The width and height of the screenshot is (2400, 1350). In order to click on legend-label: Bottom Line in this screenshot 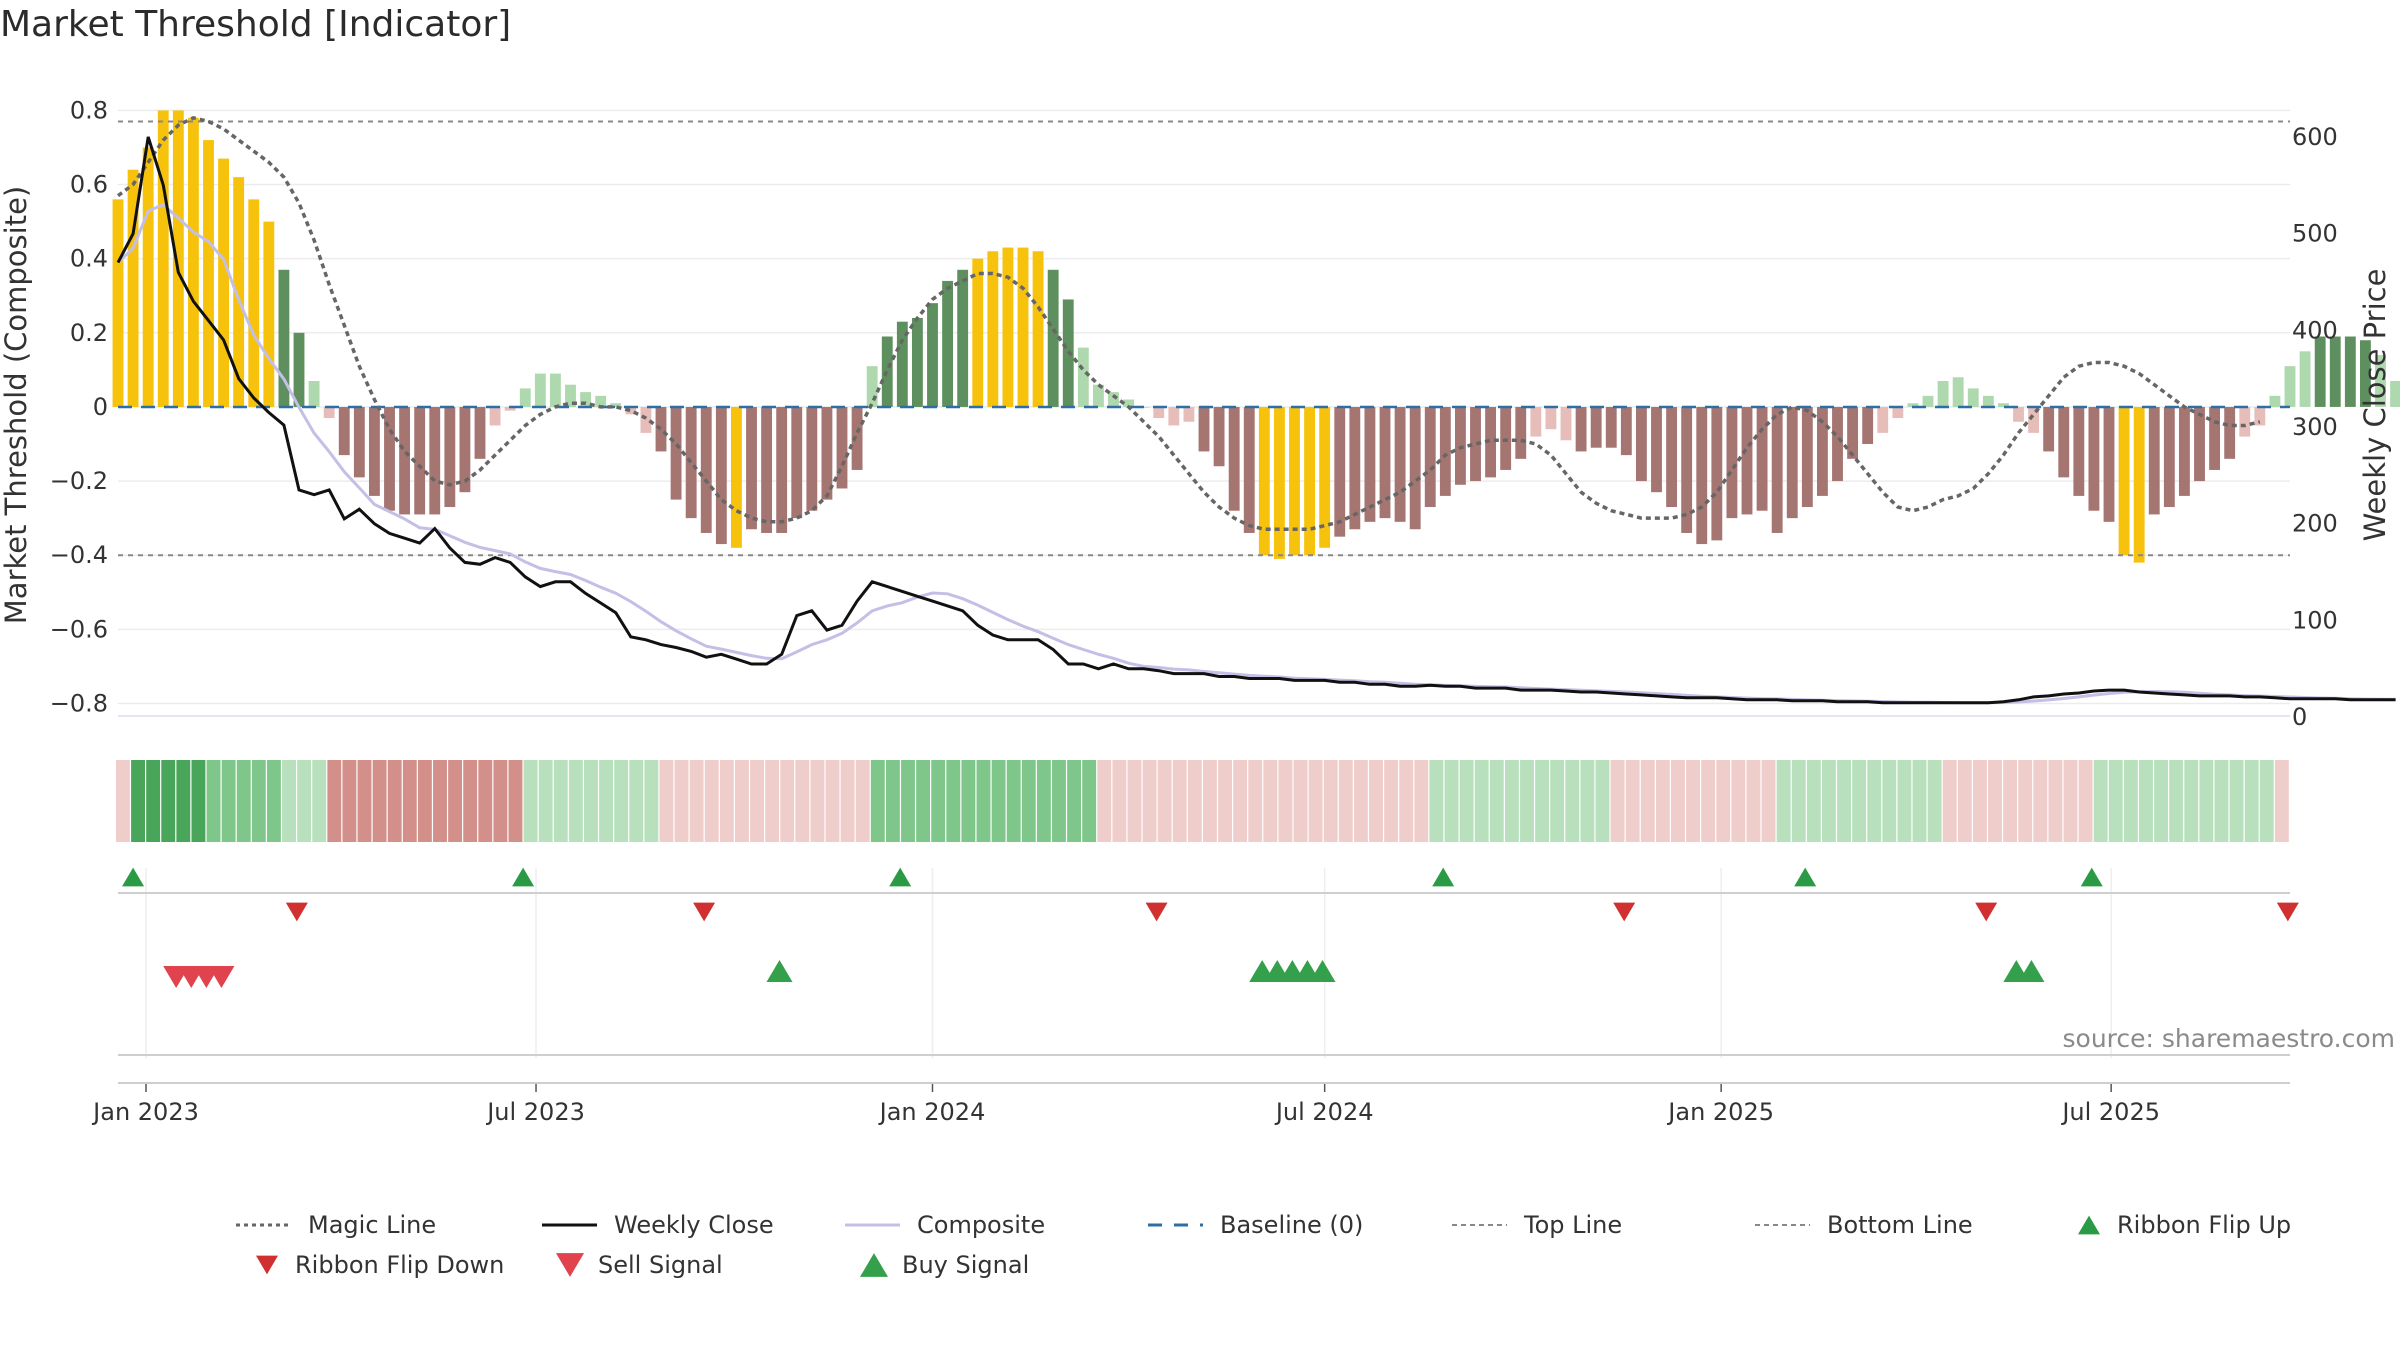, I will do `click(1900, 1225)`.